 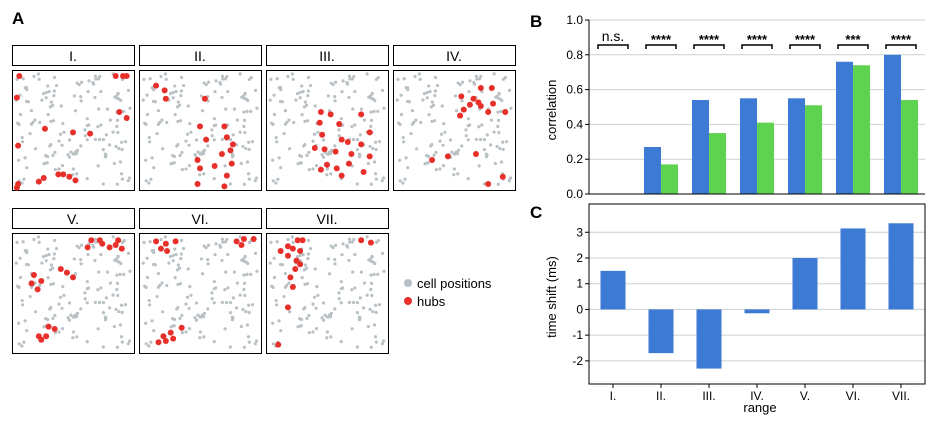 What do you see at coordinates (73, 281) in the screenshot?
I see `hub-map-panel: V.` at bounding box center [73, 281].